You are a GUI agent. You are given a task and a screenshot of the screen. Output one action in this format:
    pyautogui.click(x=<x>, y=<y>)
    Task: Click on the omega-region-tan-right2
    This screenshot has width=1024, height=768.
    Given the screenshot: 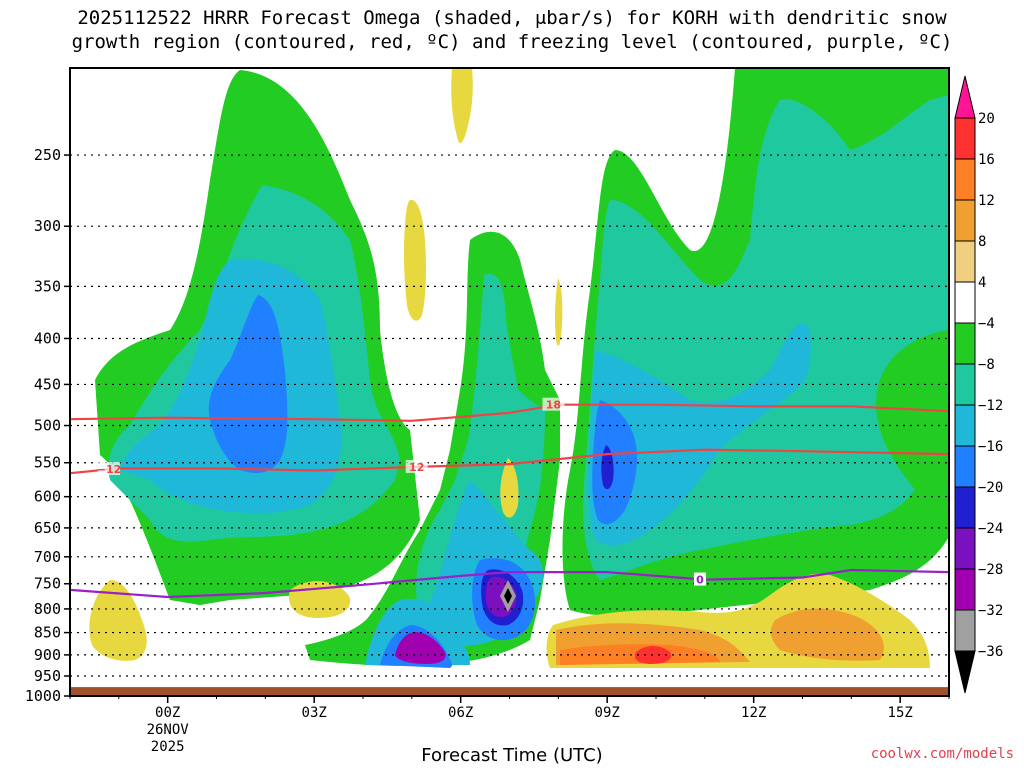 What is the action you would take?
    pyautogui.click(x=827, y=634)
    